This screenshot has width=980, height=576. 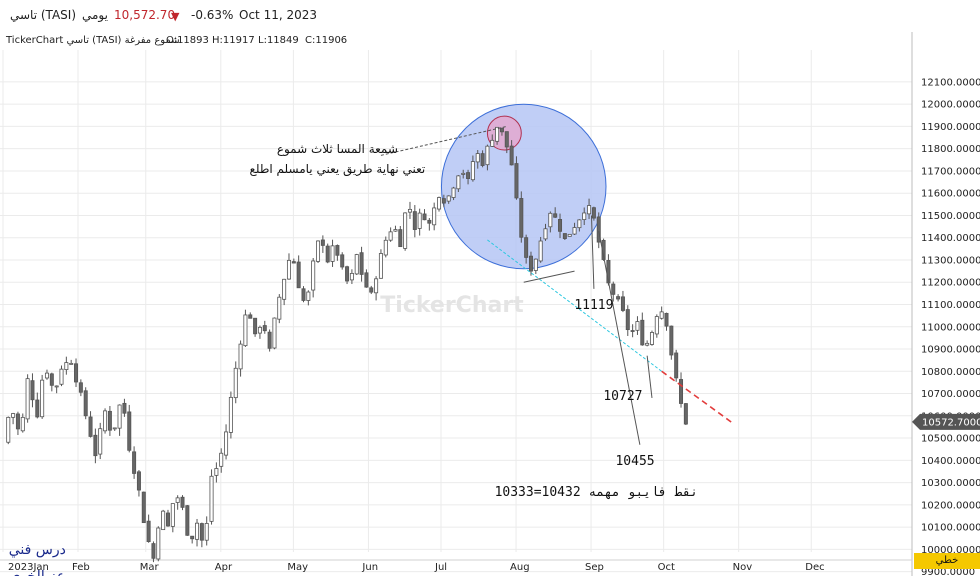 I want to click on y-tick-label: 11700.0000, so click(x=950, y=171).